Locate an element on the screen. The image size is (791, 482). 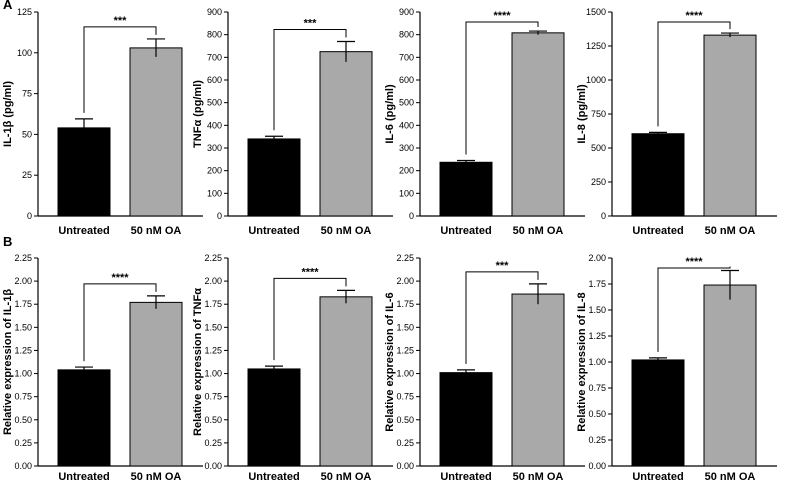
chart-1-significance-label: *** is located at coordinates (121, 21).